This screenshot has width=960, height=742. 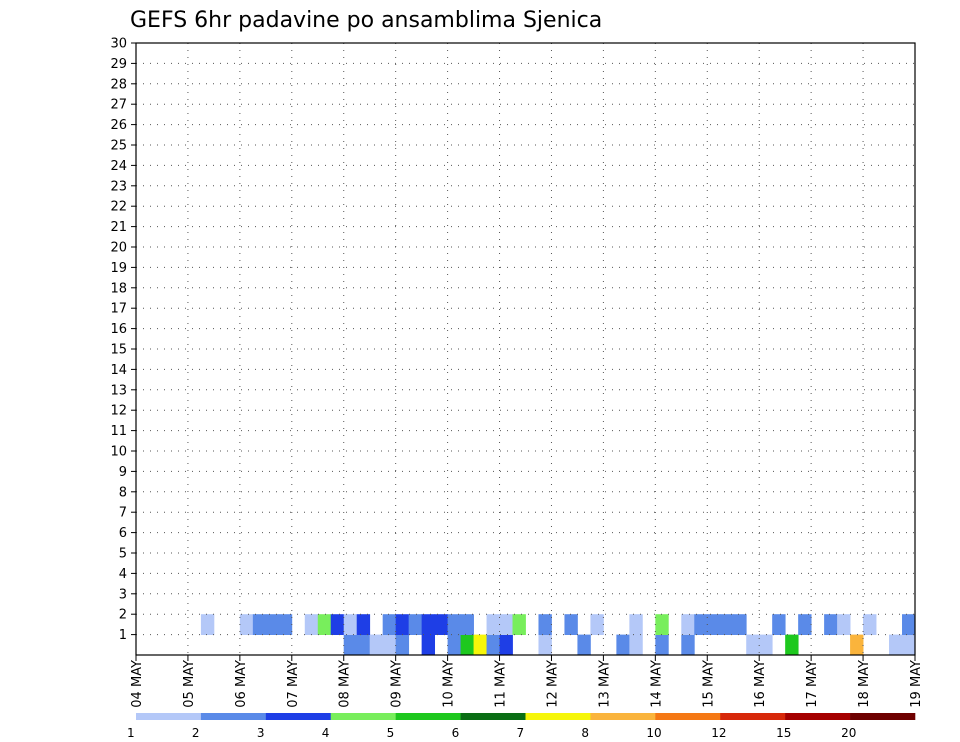 I want to click on y-tick-label: 14, so click(x=118, y=370).